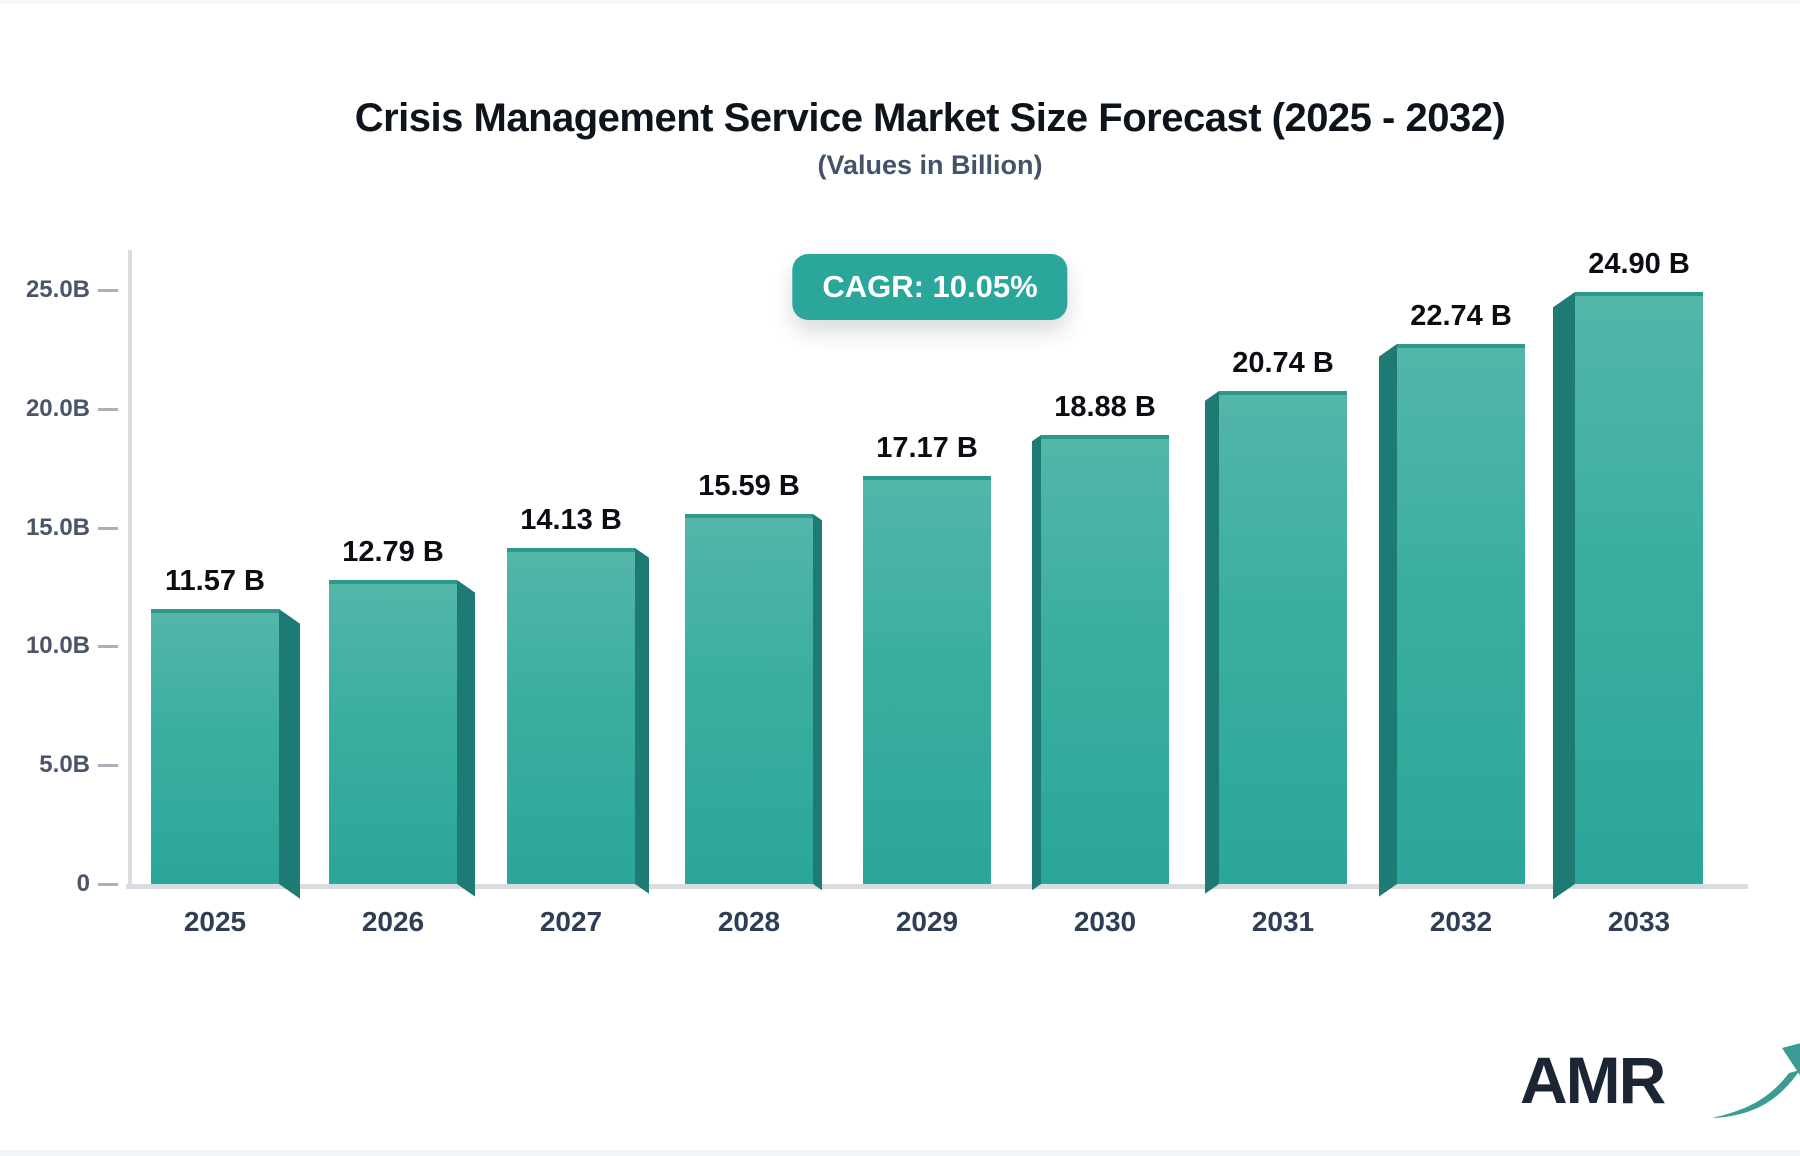 The height and width of the screenshot is (1156, 1800). I want to click on amr-logo: AMR, so click(1660, 1078).